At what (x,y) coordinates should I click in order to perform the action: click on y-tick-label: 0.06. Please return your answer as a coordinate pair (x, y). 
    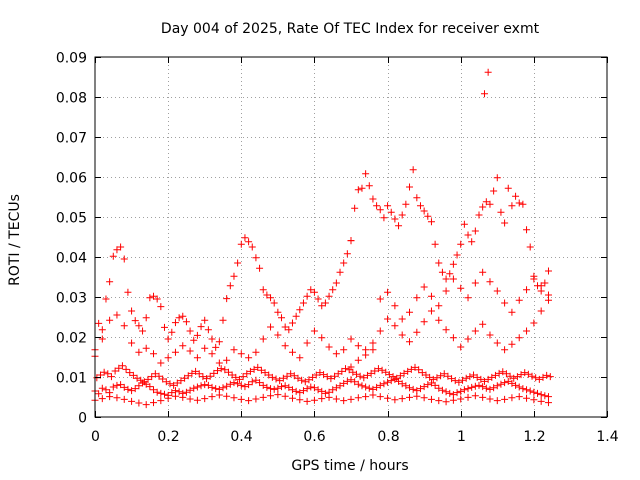
    Looking at the image, I should click on (71, 179).